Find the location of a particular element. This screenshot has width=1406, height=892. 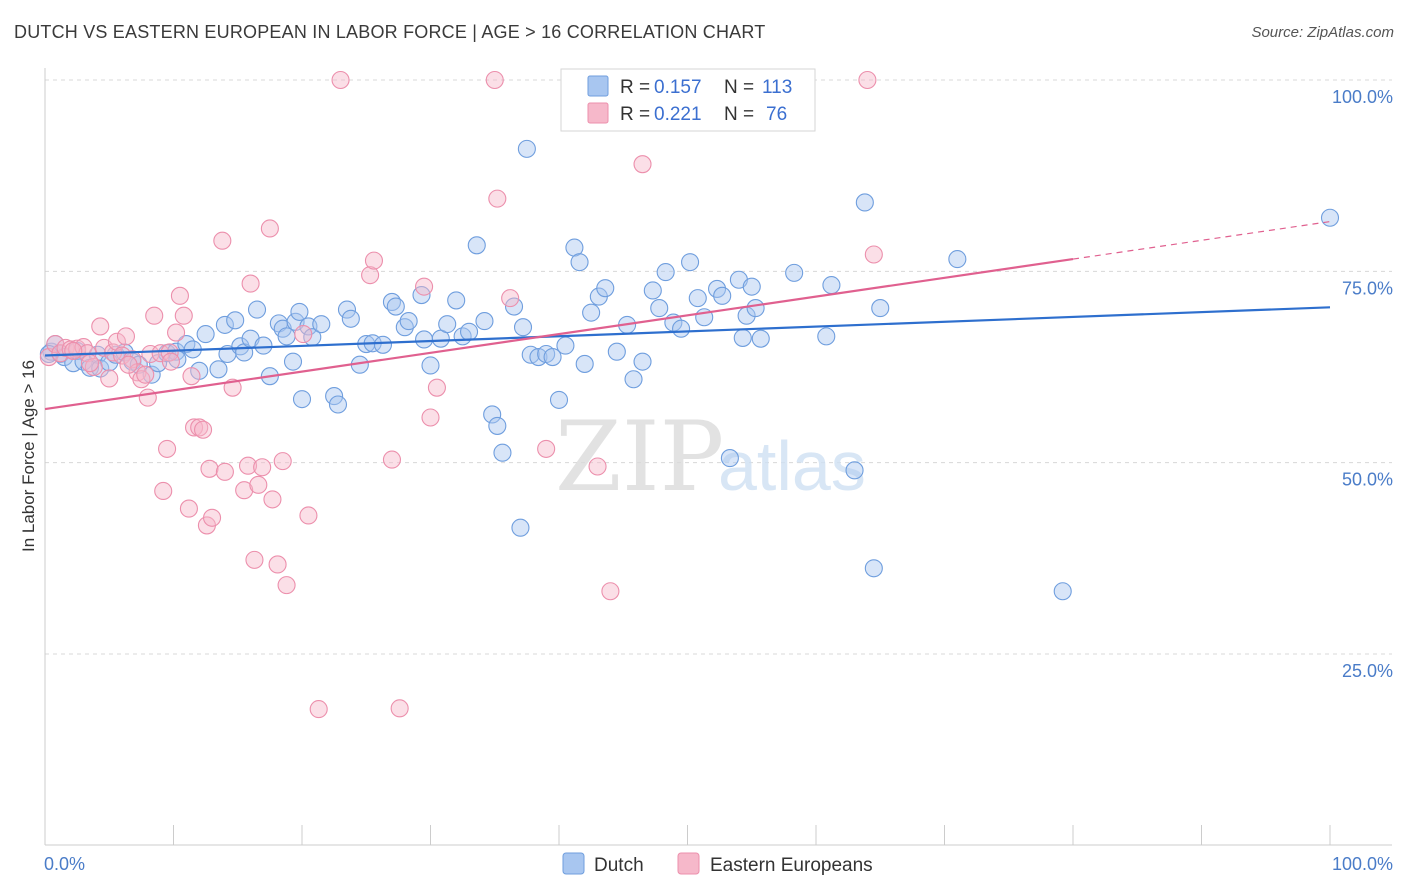

y-tick-labels: 100.0% 75.0% 50.0% 25.0% is located at coordinates (1362, 384).